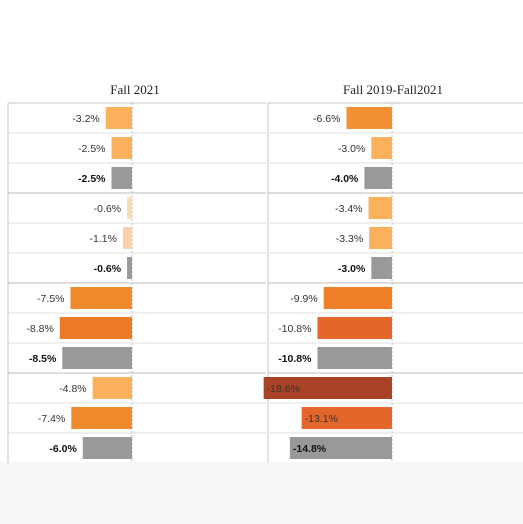 This screenshot has height=524, width=523. Describe the element at coordinates (321, 419) in the screenshot. I see `bar-value-label: -13.1%` at that location.